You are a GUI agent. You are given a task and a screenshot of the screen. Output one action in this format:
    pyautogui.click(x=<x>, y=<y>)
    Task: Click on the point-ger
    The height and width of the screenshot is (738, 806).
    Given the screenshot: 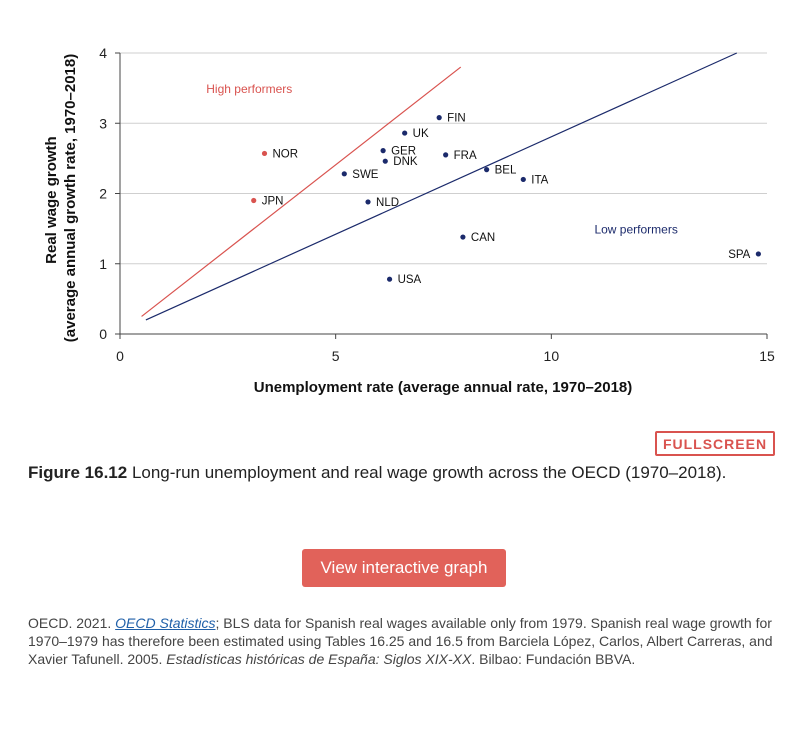 What is the action you would take?
    pyautogui.click(x=383, y=151)
    